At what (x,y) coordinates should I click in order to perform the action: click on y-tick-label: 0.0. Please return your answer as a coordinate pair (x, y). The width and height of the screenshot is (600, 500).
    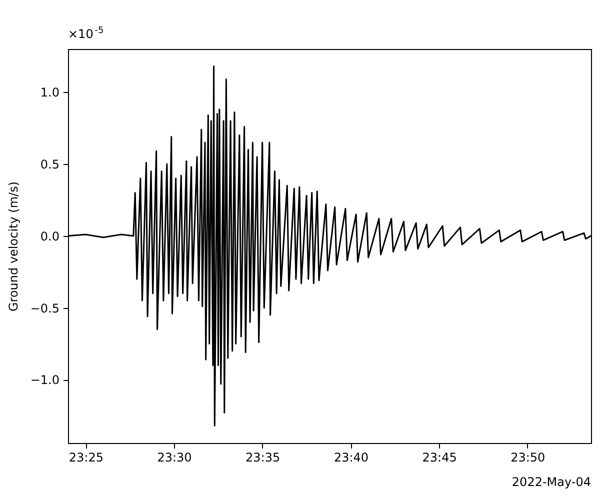
    Looking at the image, I should click on (50, 236).